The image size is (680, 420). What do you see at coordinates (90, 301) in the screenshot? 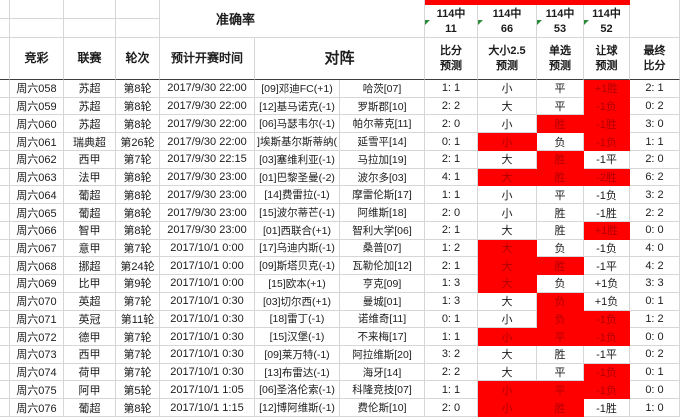
I see `cell-league: 英超` at bounding box center [90, 301].